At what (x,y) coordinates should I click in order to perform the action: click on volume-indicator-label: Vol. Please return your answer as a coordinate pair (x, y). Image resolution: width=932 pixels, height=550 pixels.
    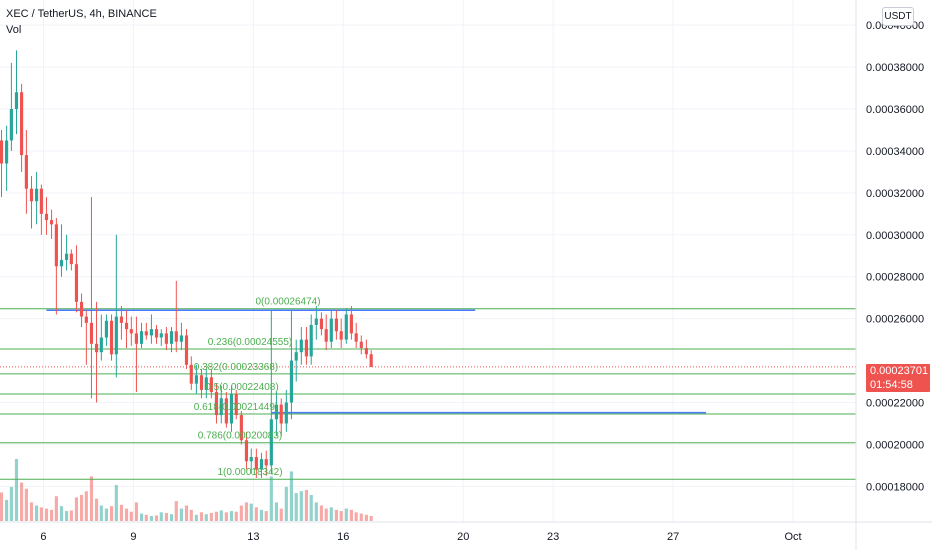
    Looking at the image, I should click on (14, 30).